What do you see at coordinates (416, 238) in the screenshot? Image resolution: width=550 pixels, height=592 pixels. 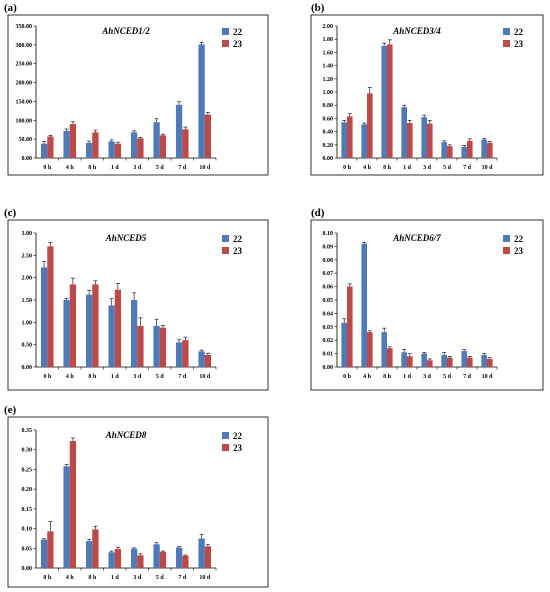 I see `chart-title: AhNCED6/7` at bounding box center [416, 238].